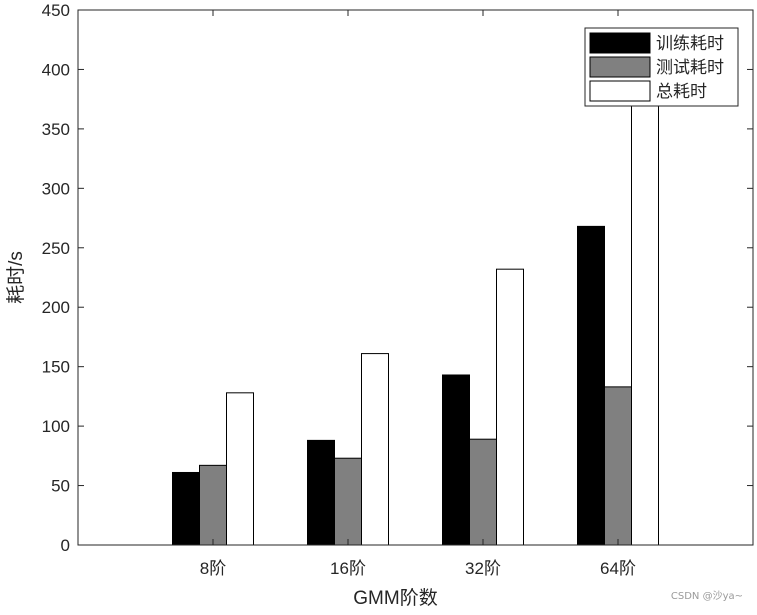 This screenshot has width=757, height=615. Describe the element at coordinates (60, 486) in the screenshot. I see `y-tick-label: 50` at that location.